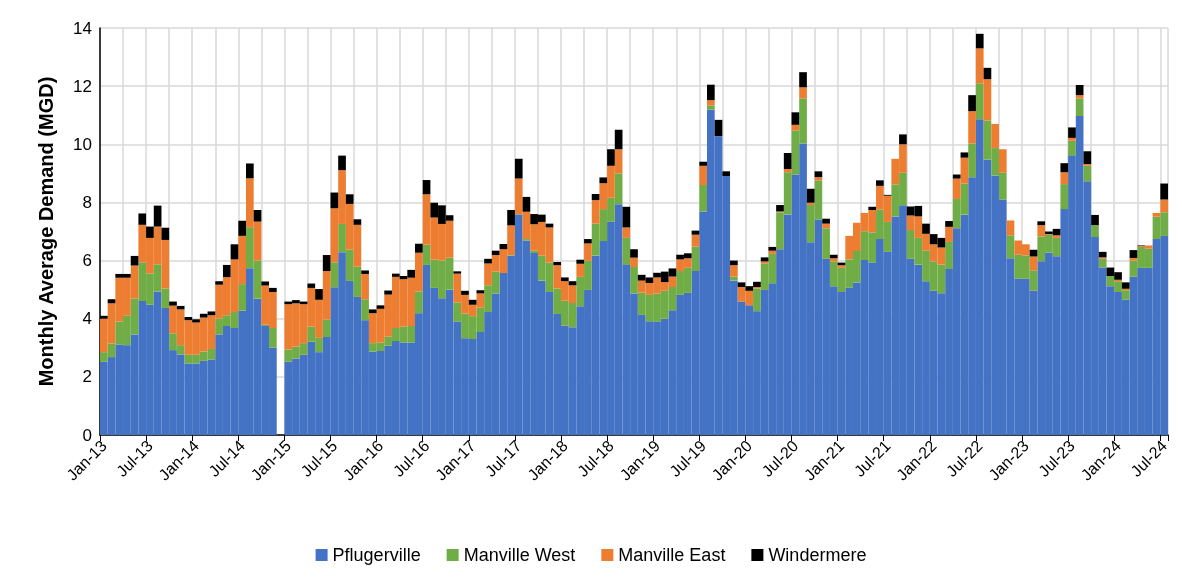 This screenshot has width=1182, height=583. Describe the element at coordinates (82, 144) in the screenshot. I see `y-tick-label: 10` at that location.